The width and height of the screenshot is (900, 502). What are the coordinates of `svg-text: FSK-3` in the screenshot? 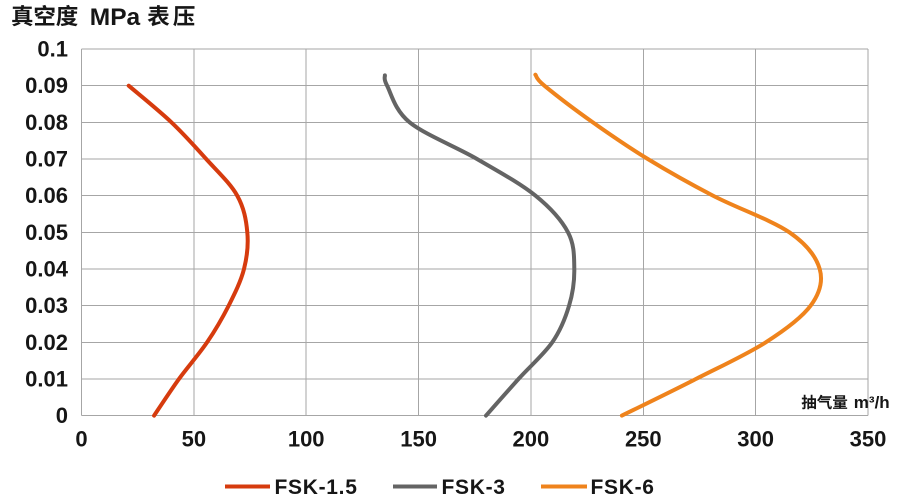 It's located at (474, 487).